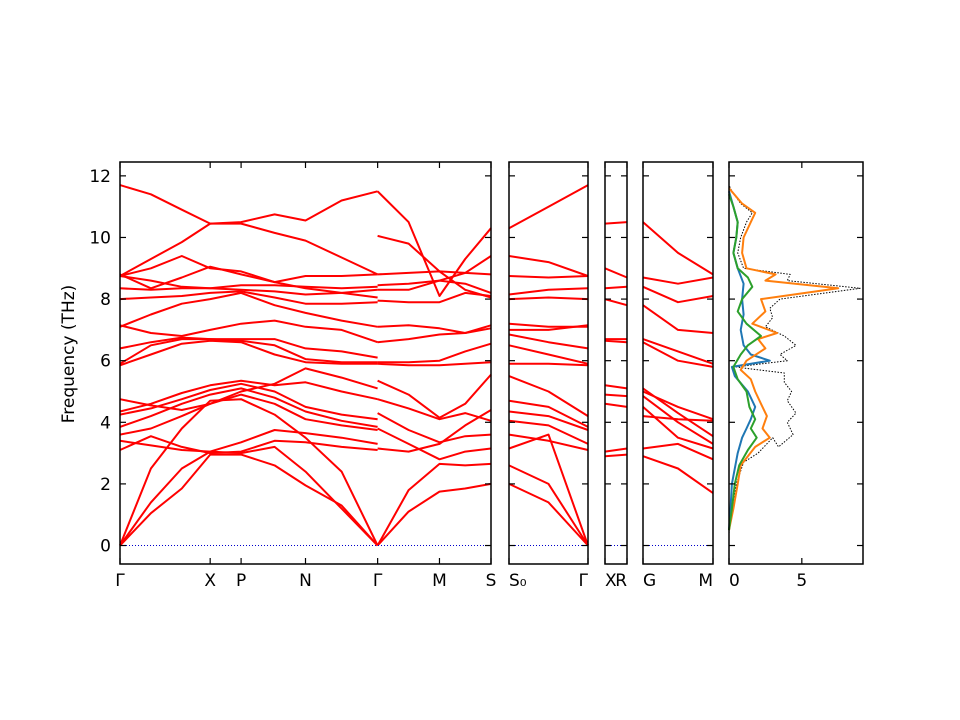  What do you see at coordinates (69, 354) in the screenshot?
I see `y-axis-label: Frequency (THz)` at bounding box center [69, 354].